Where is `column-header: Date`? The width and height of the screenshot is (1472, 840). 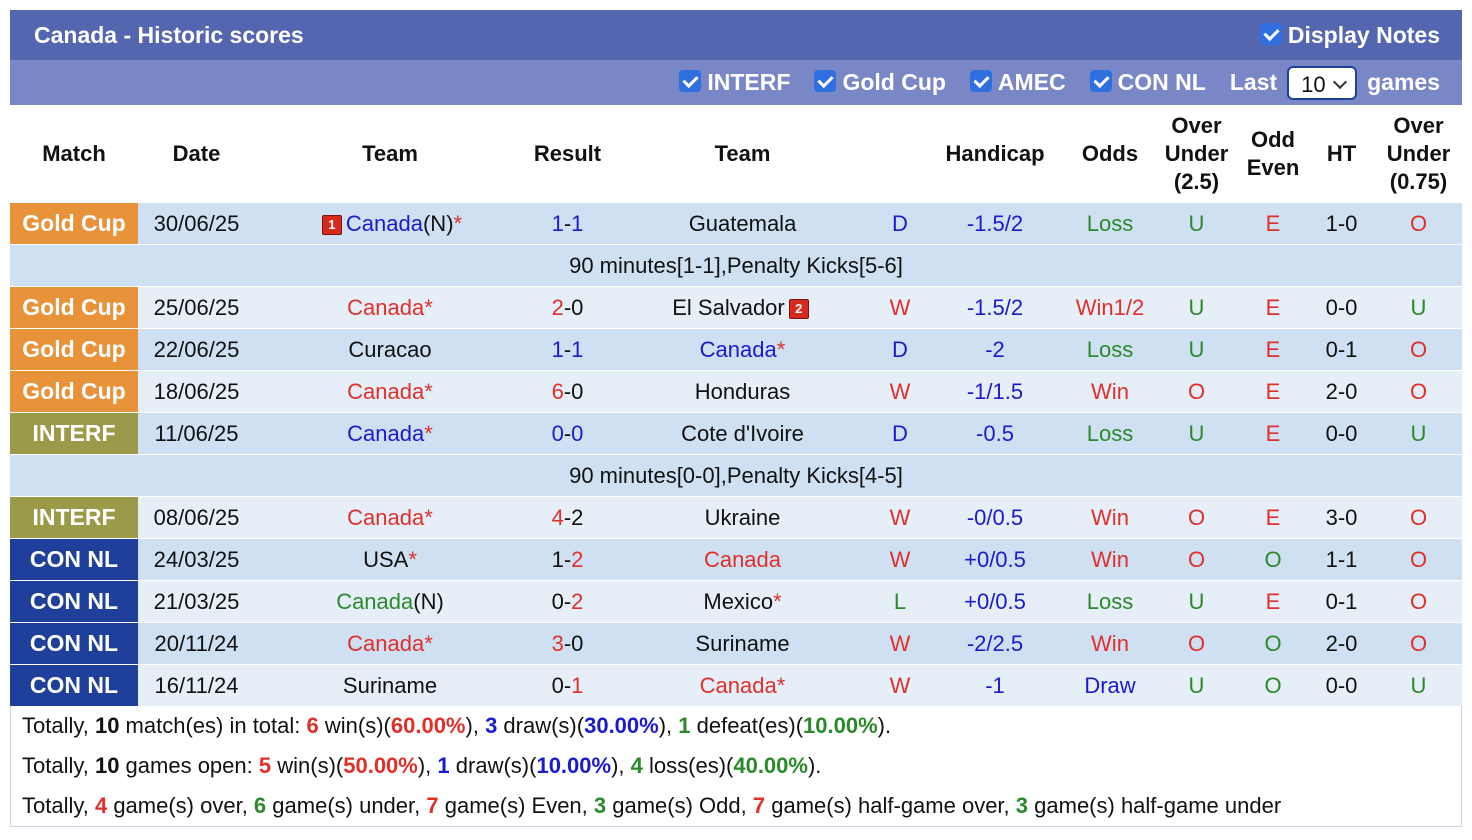 column-header: Date is located at coordinates (196, 153).